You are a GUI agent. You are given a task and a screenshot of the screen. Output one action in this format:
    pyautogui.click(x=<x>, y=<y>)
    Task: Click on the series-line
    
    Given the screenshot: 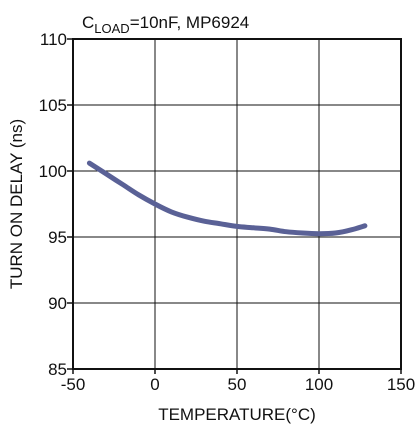 What is the action you would take?
    pyautogui.click(x=227, y=198)
    